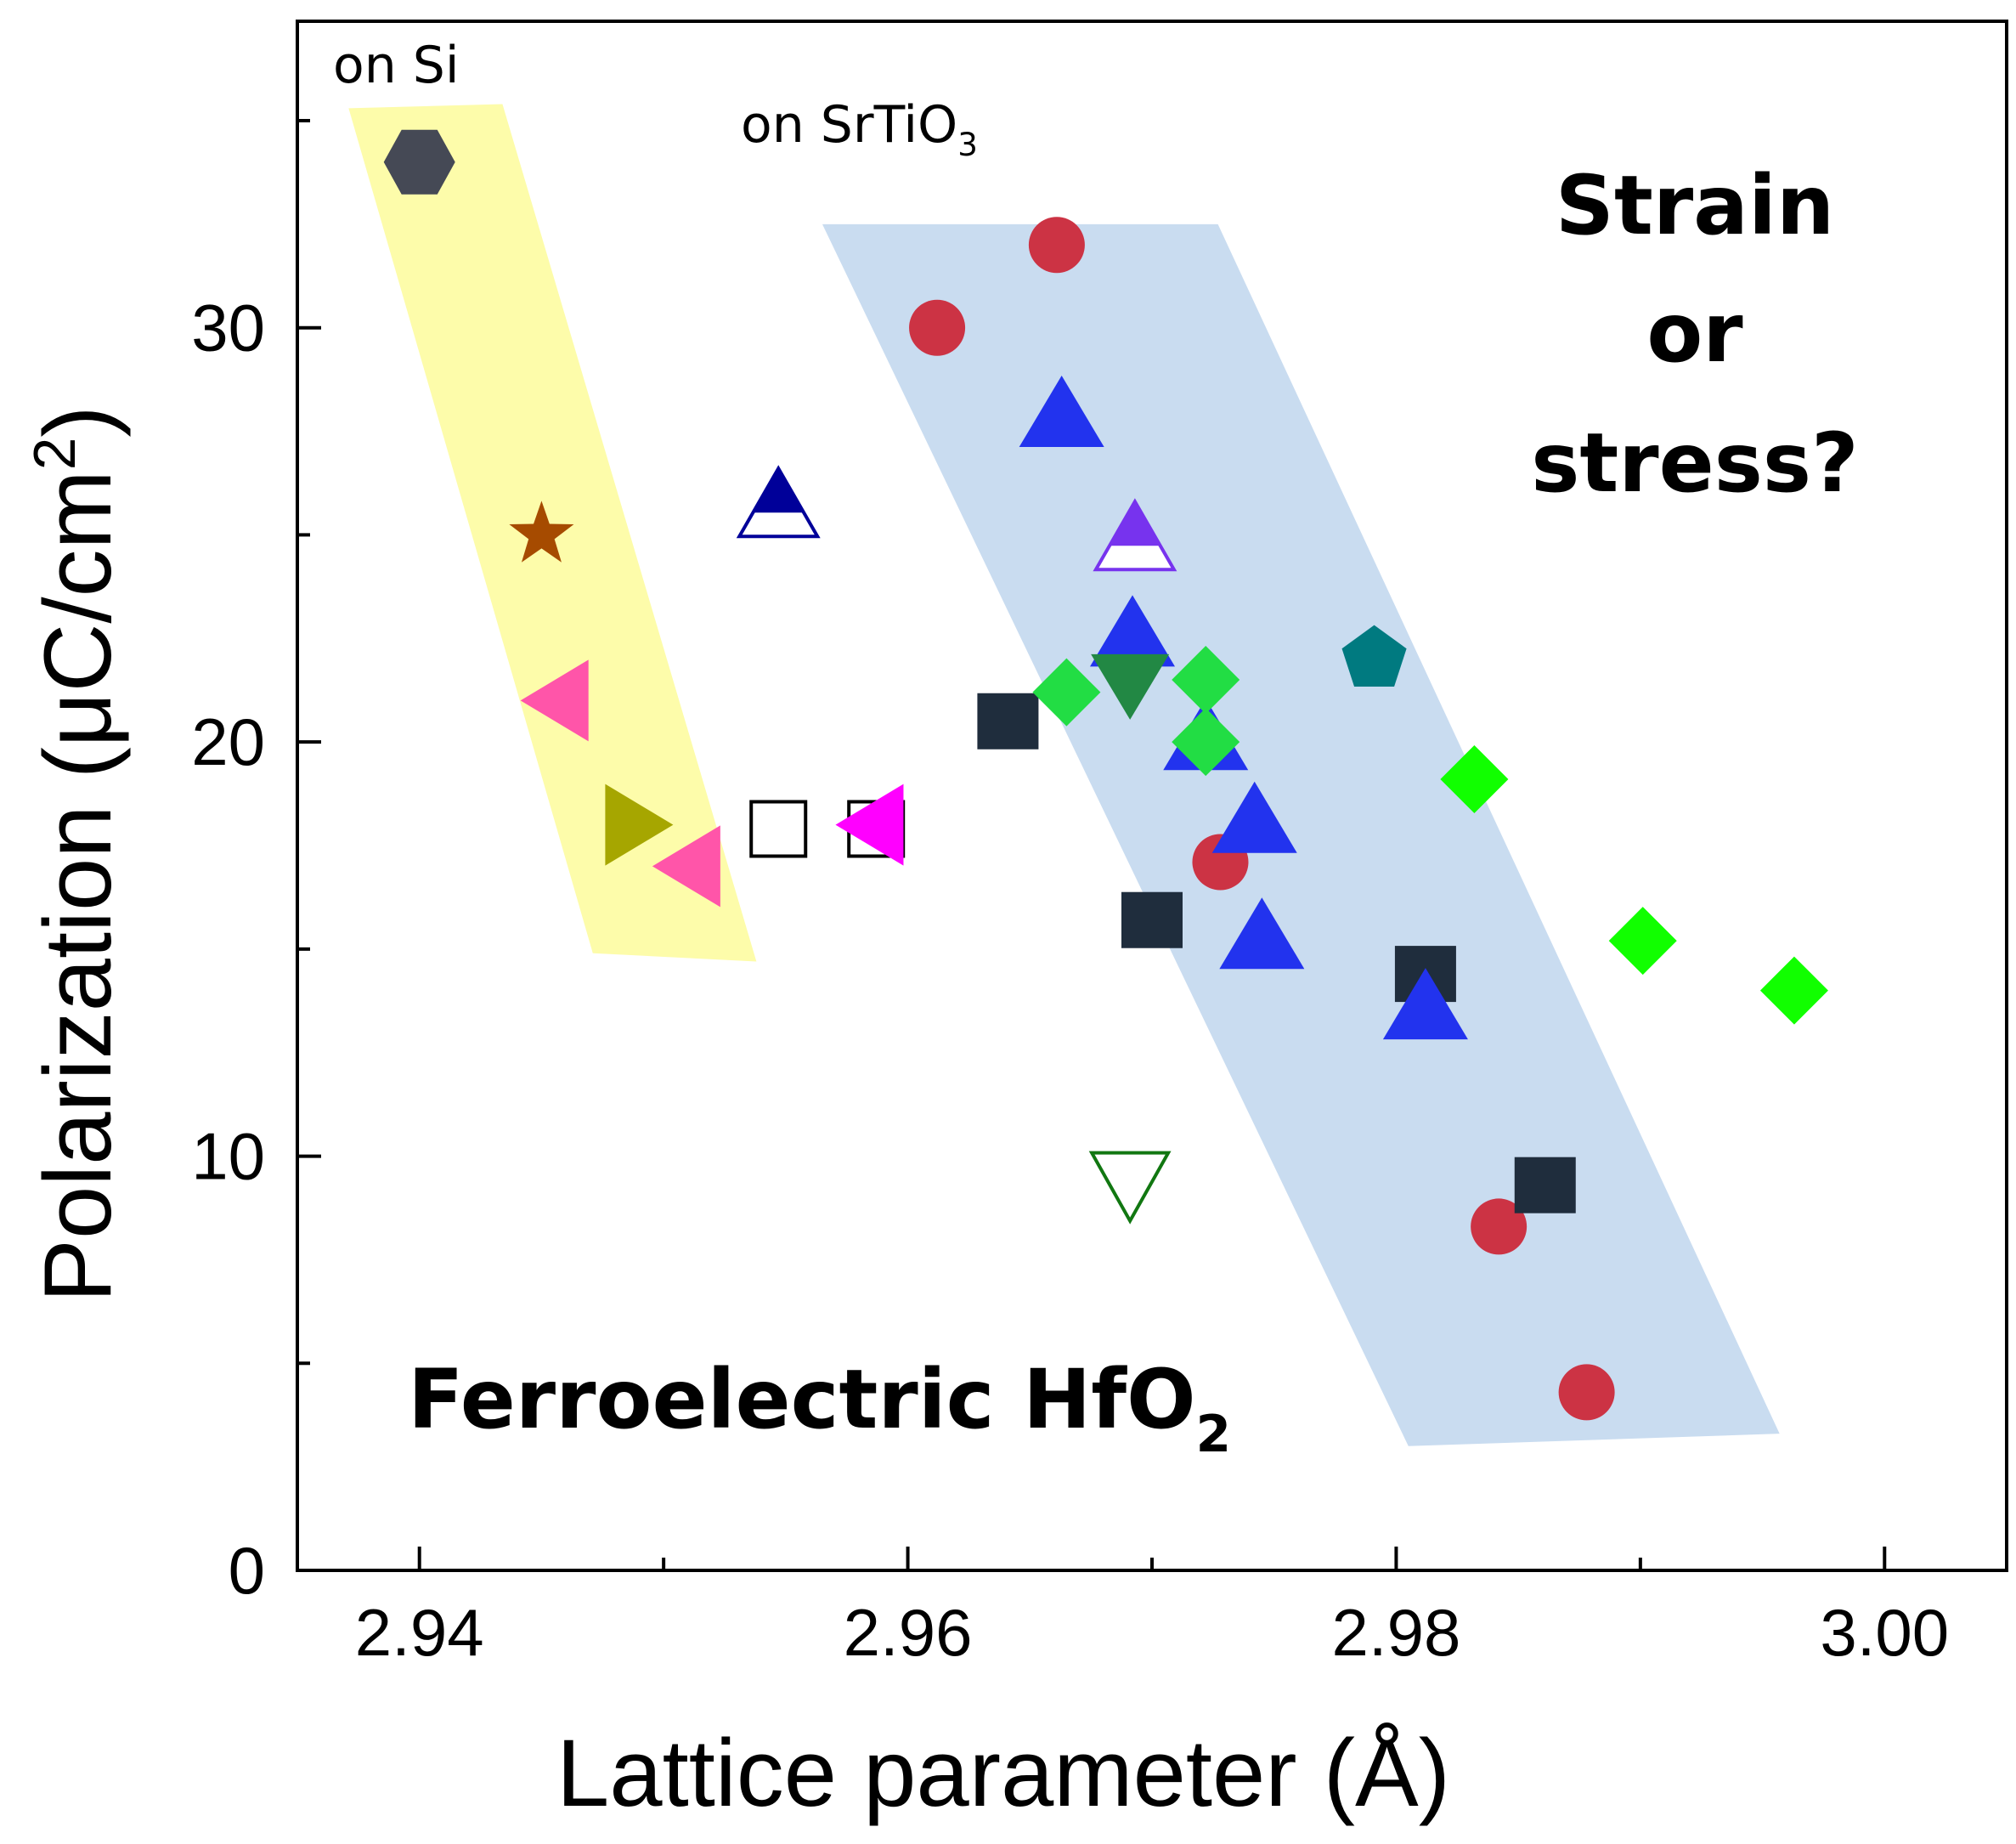  Describe the element at coordinates (908, 1632) in the screenshot. I see `x-tick-label: 2.96` at that location.